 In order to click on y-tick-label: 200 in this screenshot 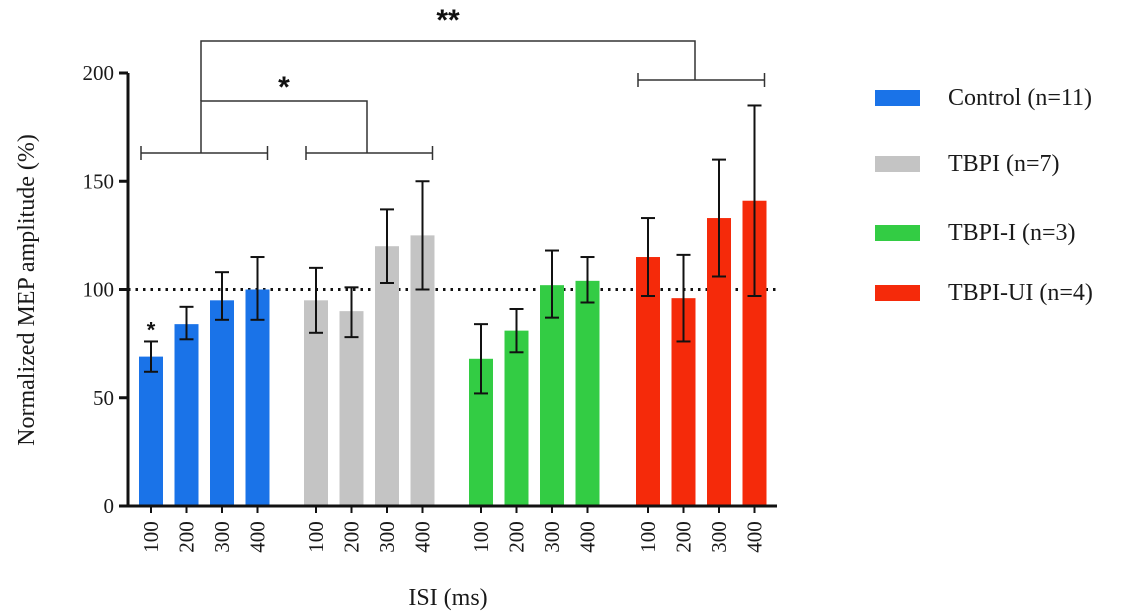, I will do `click(99, 73)`.